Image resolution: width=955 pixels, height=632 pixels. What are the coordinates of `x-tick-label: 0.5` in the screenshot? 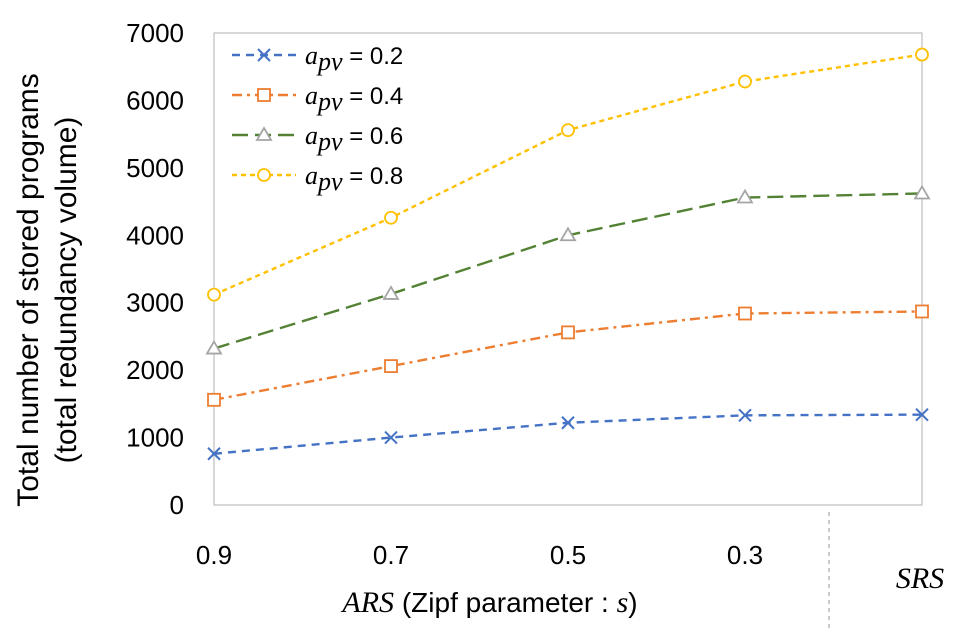 It's located at (568, 555).